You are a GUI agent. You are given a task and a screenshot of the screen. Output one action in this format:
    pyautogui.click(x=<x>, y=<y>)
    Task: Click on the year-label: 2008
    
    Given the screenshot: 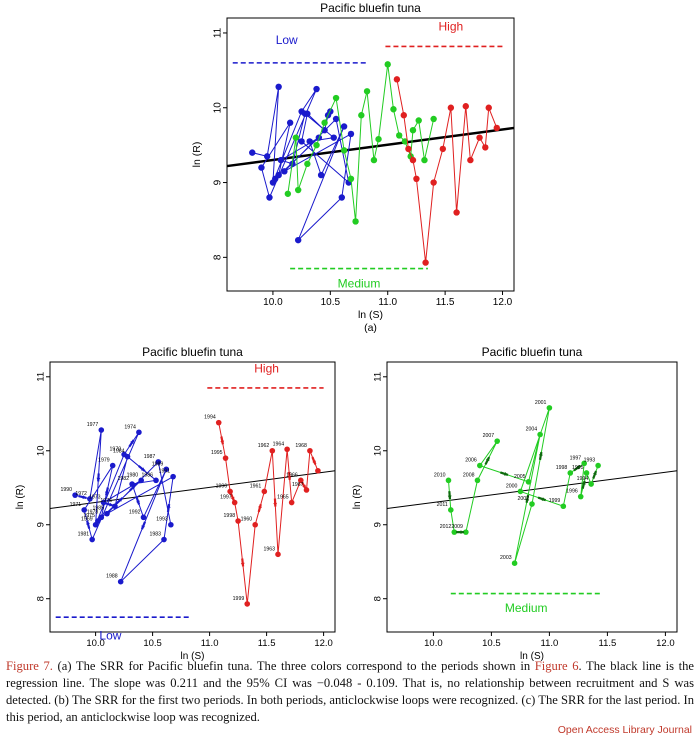 What is the action you would take?
    pyautogui.click(x=469, y=475)
    